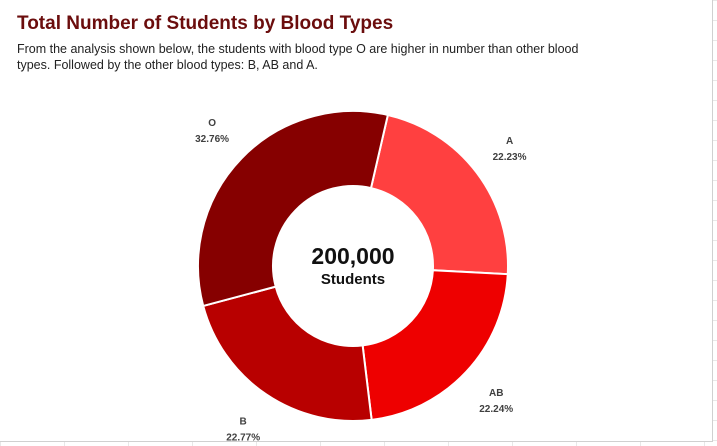  What do you see at coordinates (439, 194) in the screenshot?
I see `slice-a` at bounding box center [439, 194].